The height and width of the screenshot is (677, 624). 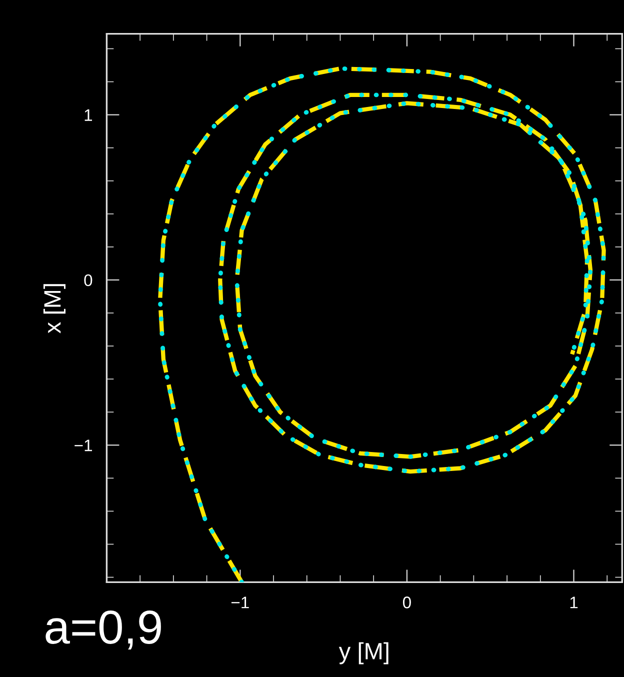 I want to click on x-tick-label: 0, so click(x=406, y=602).